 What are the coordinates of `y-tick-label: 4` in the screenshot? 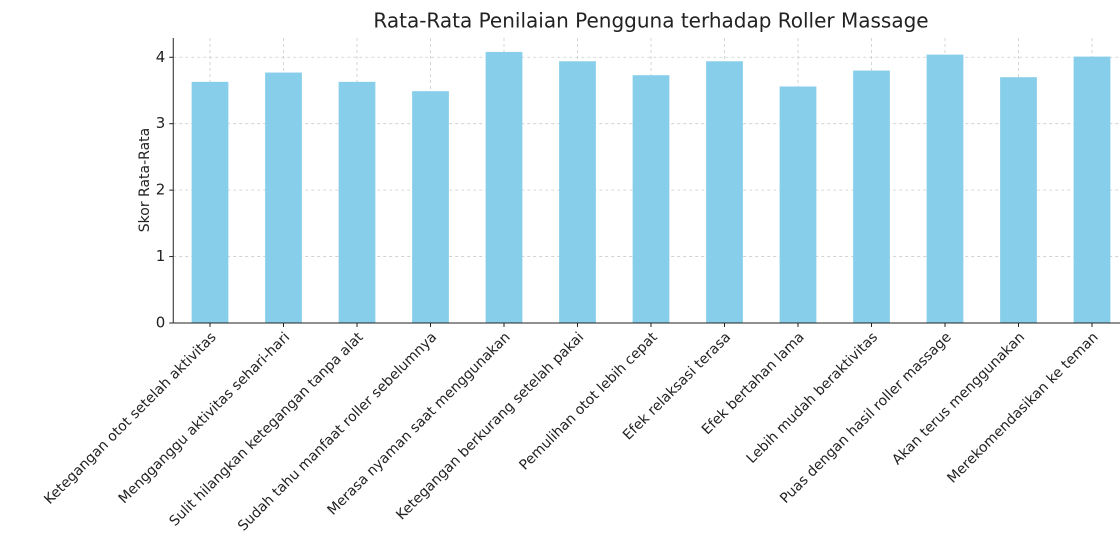 It's located at (161, 57).